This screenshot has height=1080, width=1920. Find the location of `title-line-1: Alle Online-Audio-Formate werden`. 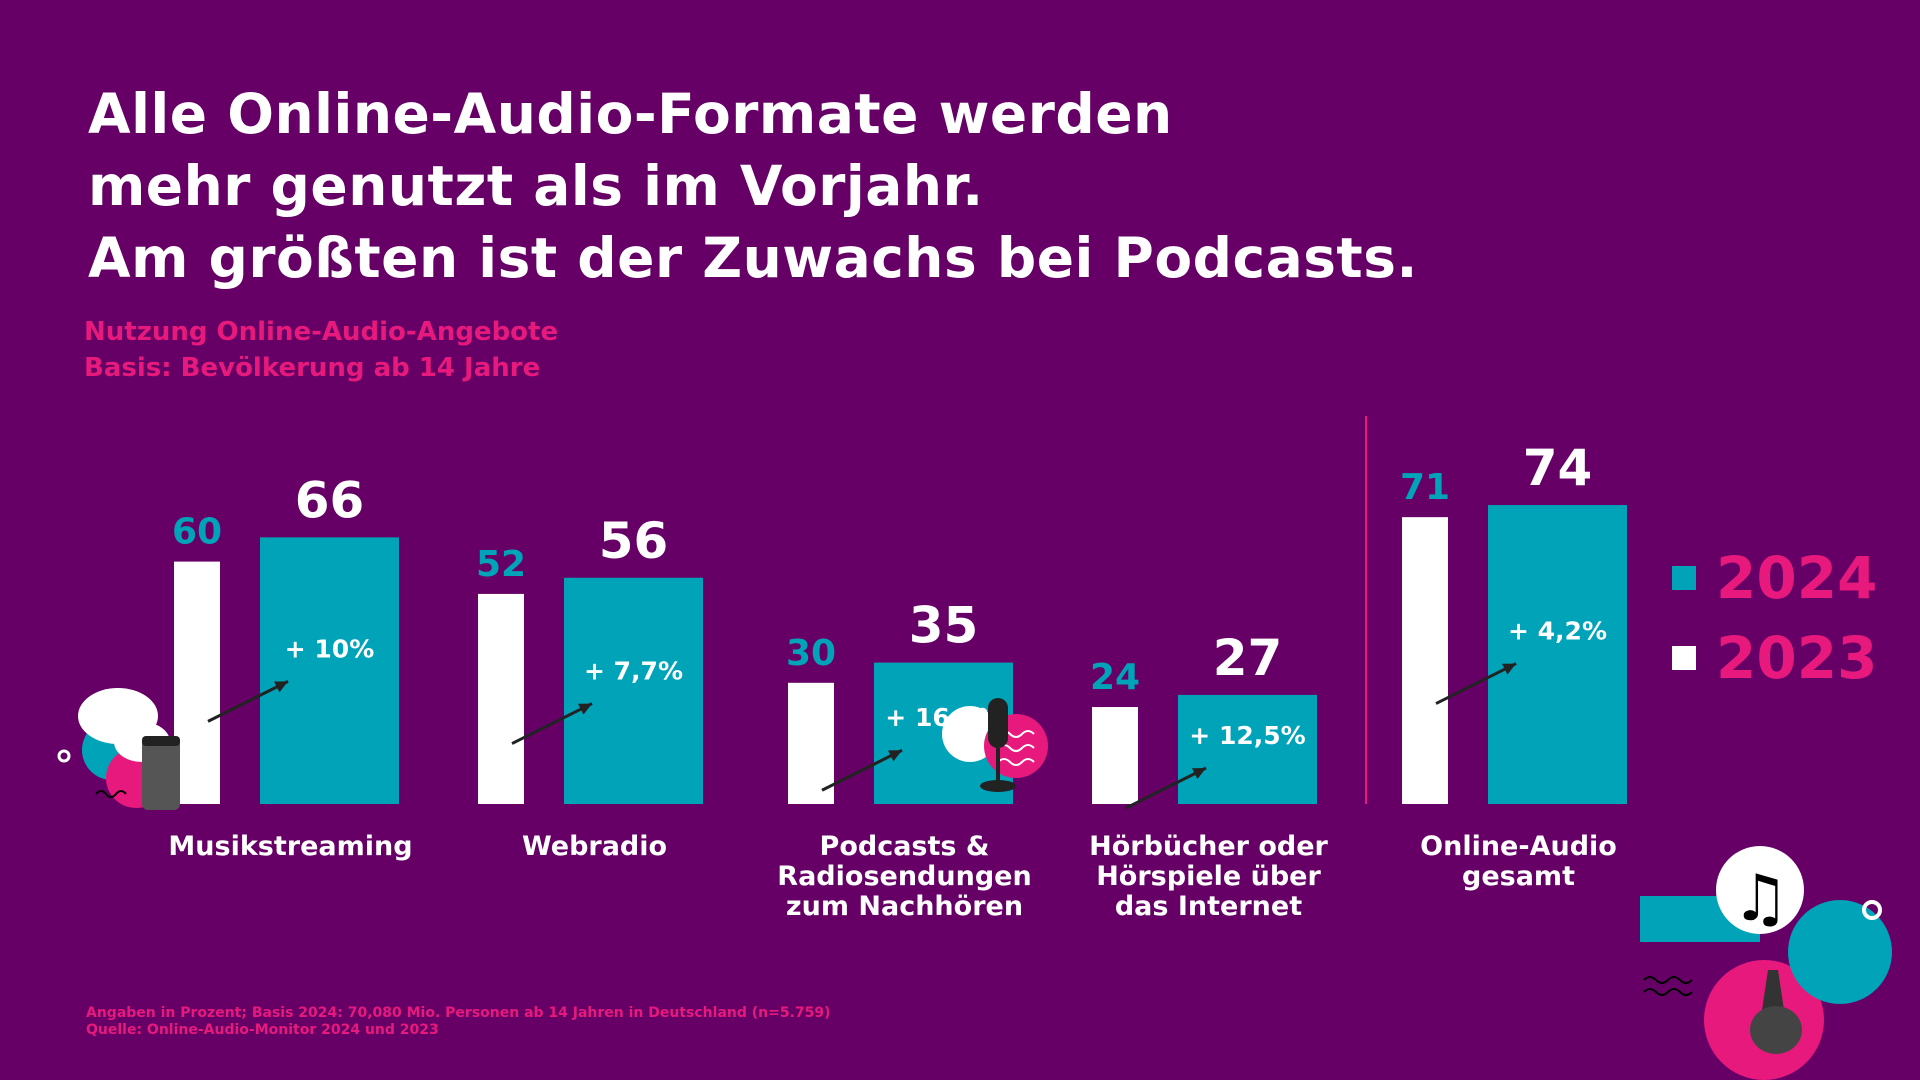

title-line-1: Alle Online-Audio-Formate werden is located at coordinates (630, 114).